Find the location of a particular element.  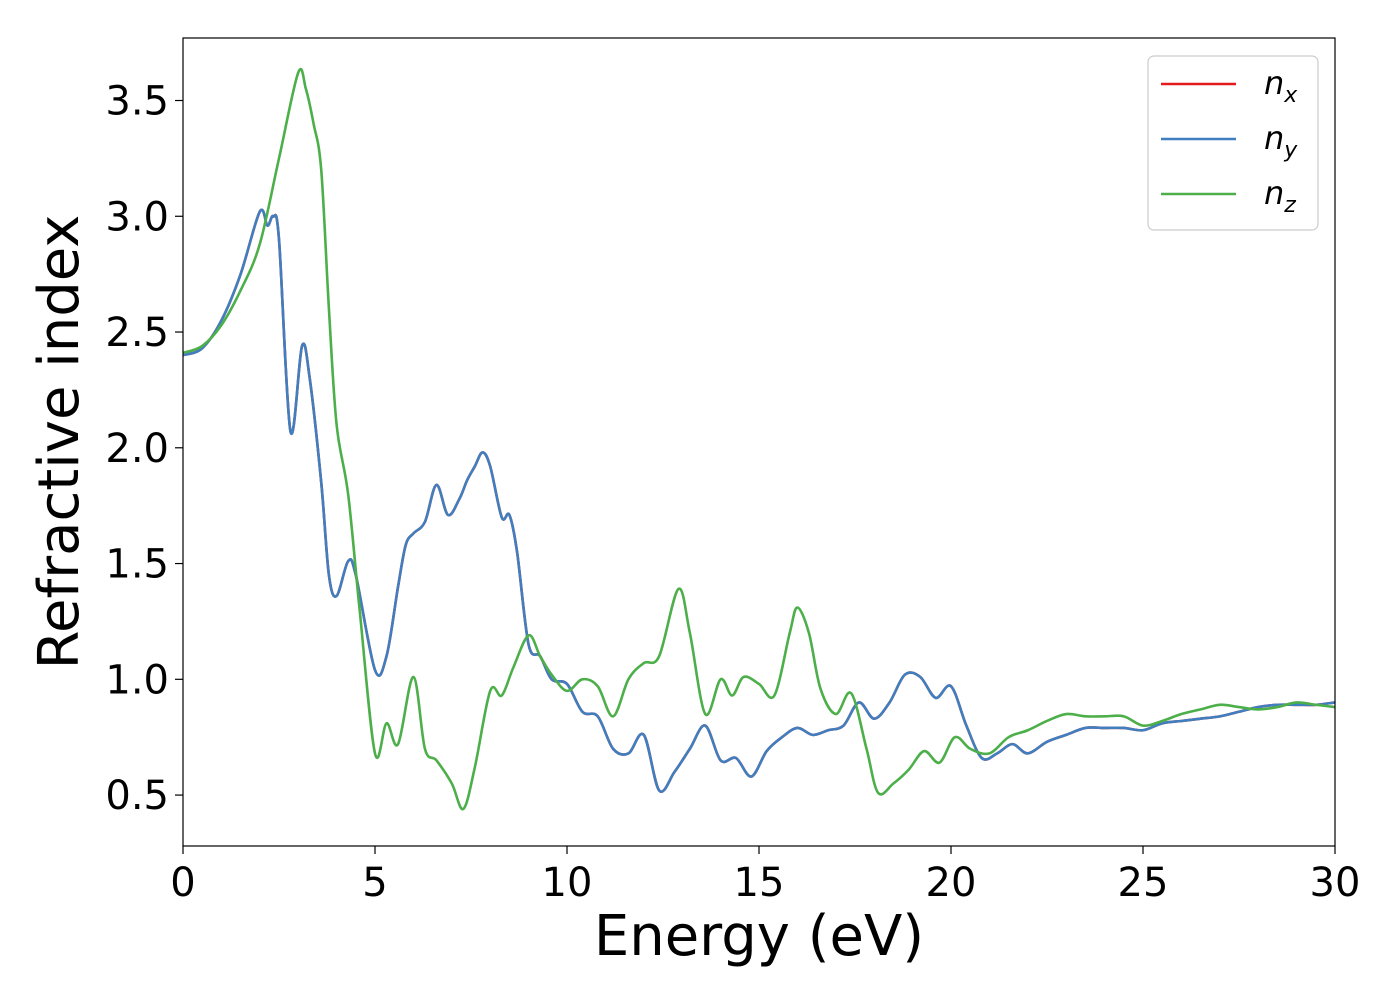

x-tick-label: 0 is located at coordinates (182, 883).